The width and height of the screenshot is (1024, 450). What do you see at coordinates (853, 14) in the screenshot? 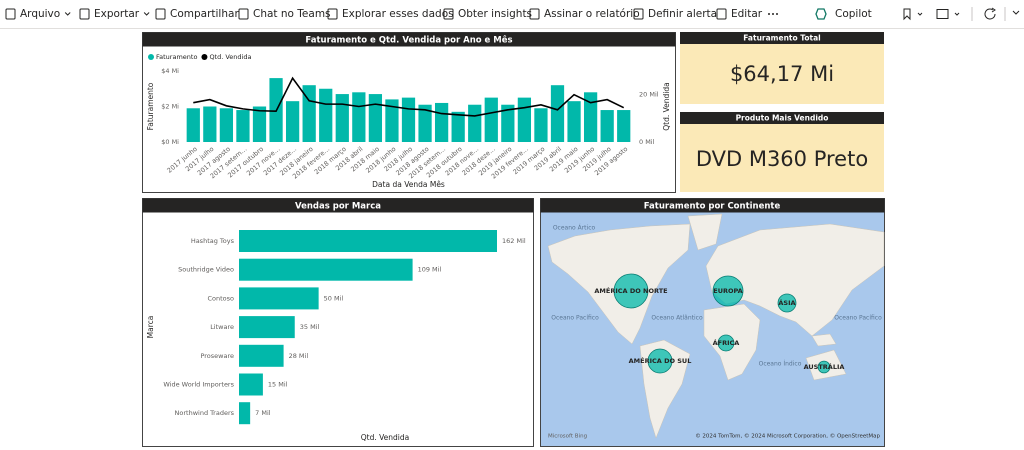
I see `copilot-button: Copilot` at bounding box center [853, 14].